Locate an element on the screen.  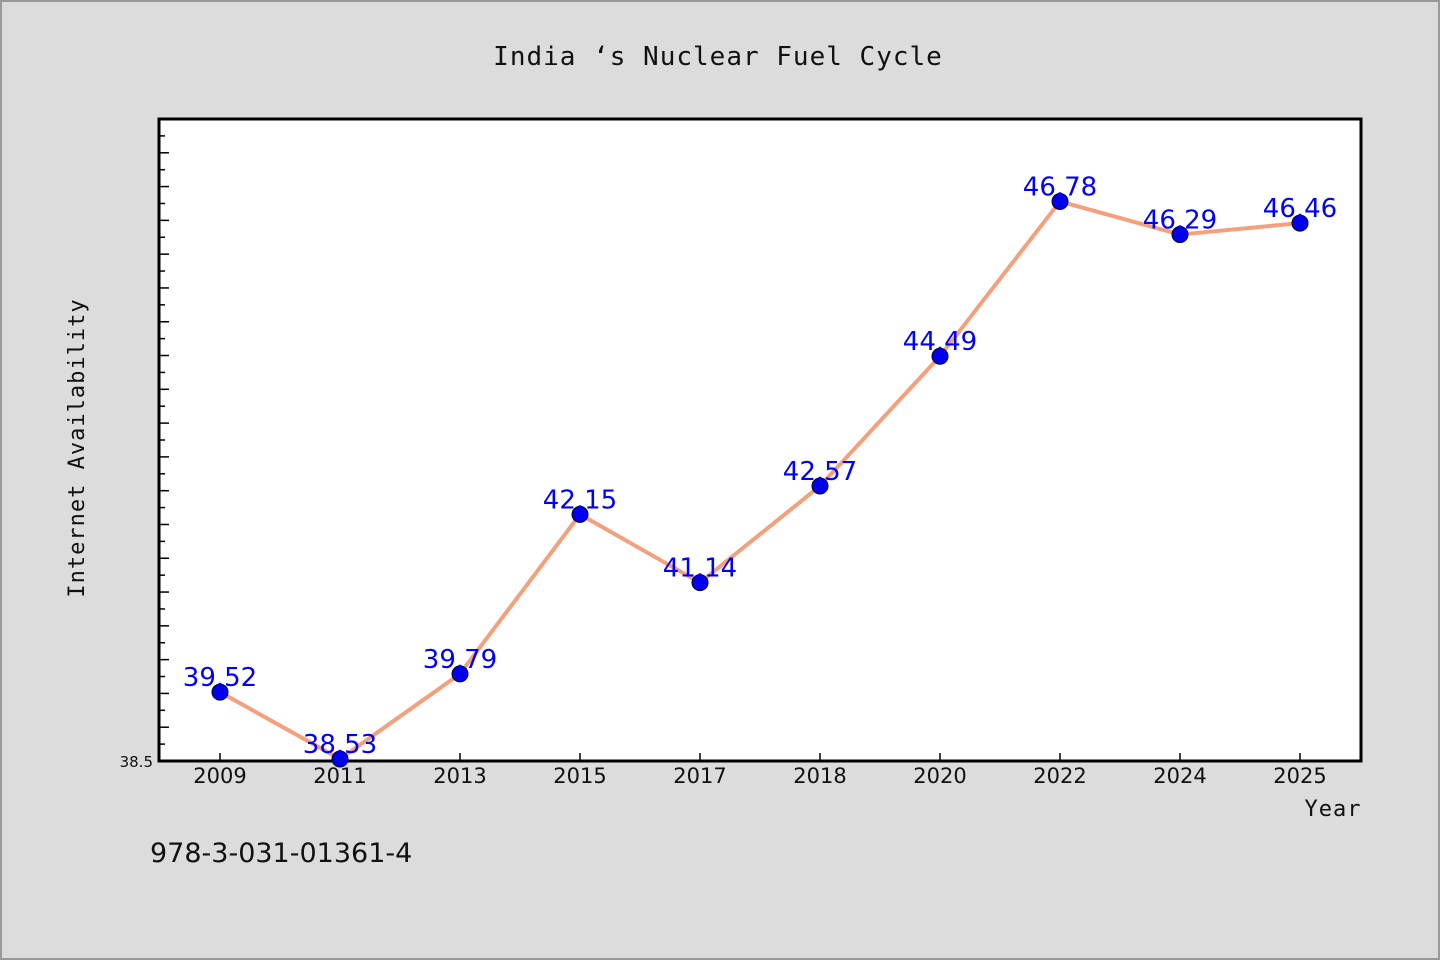
data-label: 41.14 is located at coordinates (700, 569).